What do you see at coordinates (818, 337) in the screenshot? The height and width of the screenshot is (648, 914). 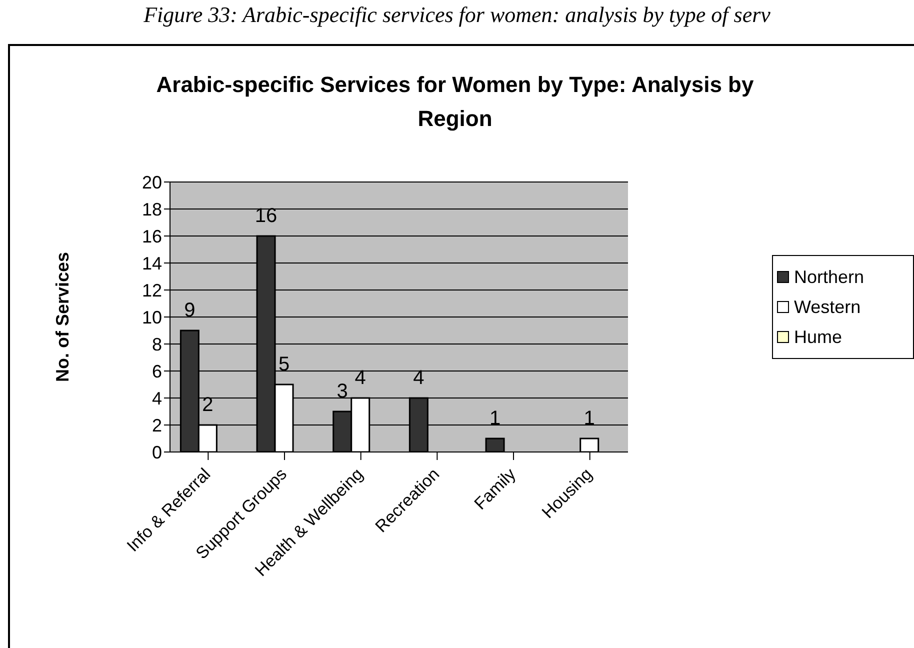 I see `legend-label: Hume` at bounding box center [818, 337].